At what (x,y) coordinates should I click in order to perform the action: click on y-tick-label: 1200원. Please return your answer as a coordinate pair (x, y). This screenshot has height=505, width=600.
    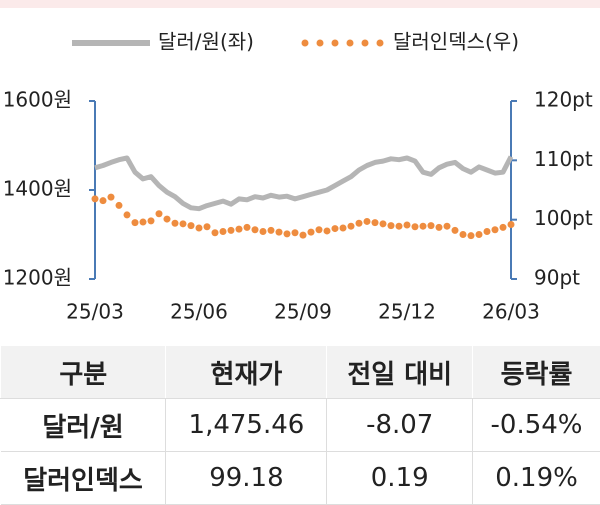
    Looking at the image, I should click on (37, 278).